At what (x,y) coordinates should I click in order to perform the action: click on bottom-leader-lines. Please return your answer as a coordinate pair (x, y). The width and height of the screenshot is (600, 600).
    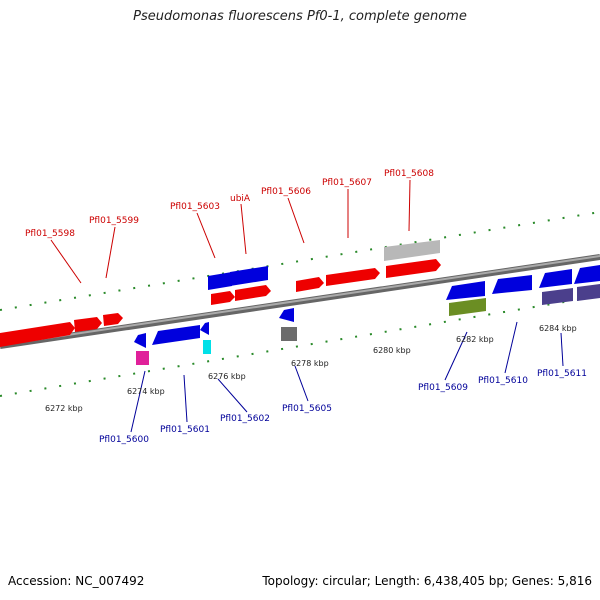
    Looking at the image, I should click on (347, 377).